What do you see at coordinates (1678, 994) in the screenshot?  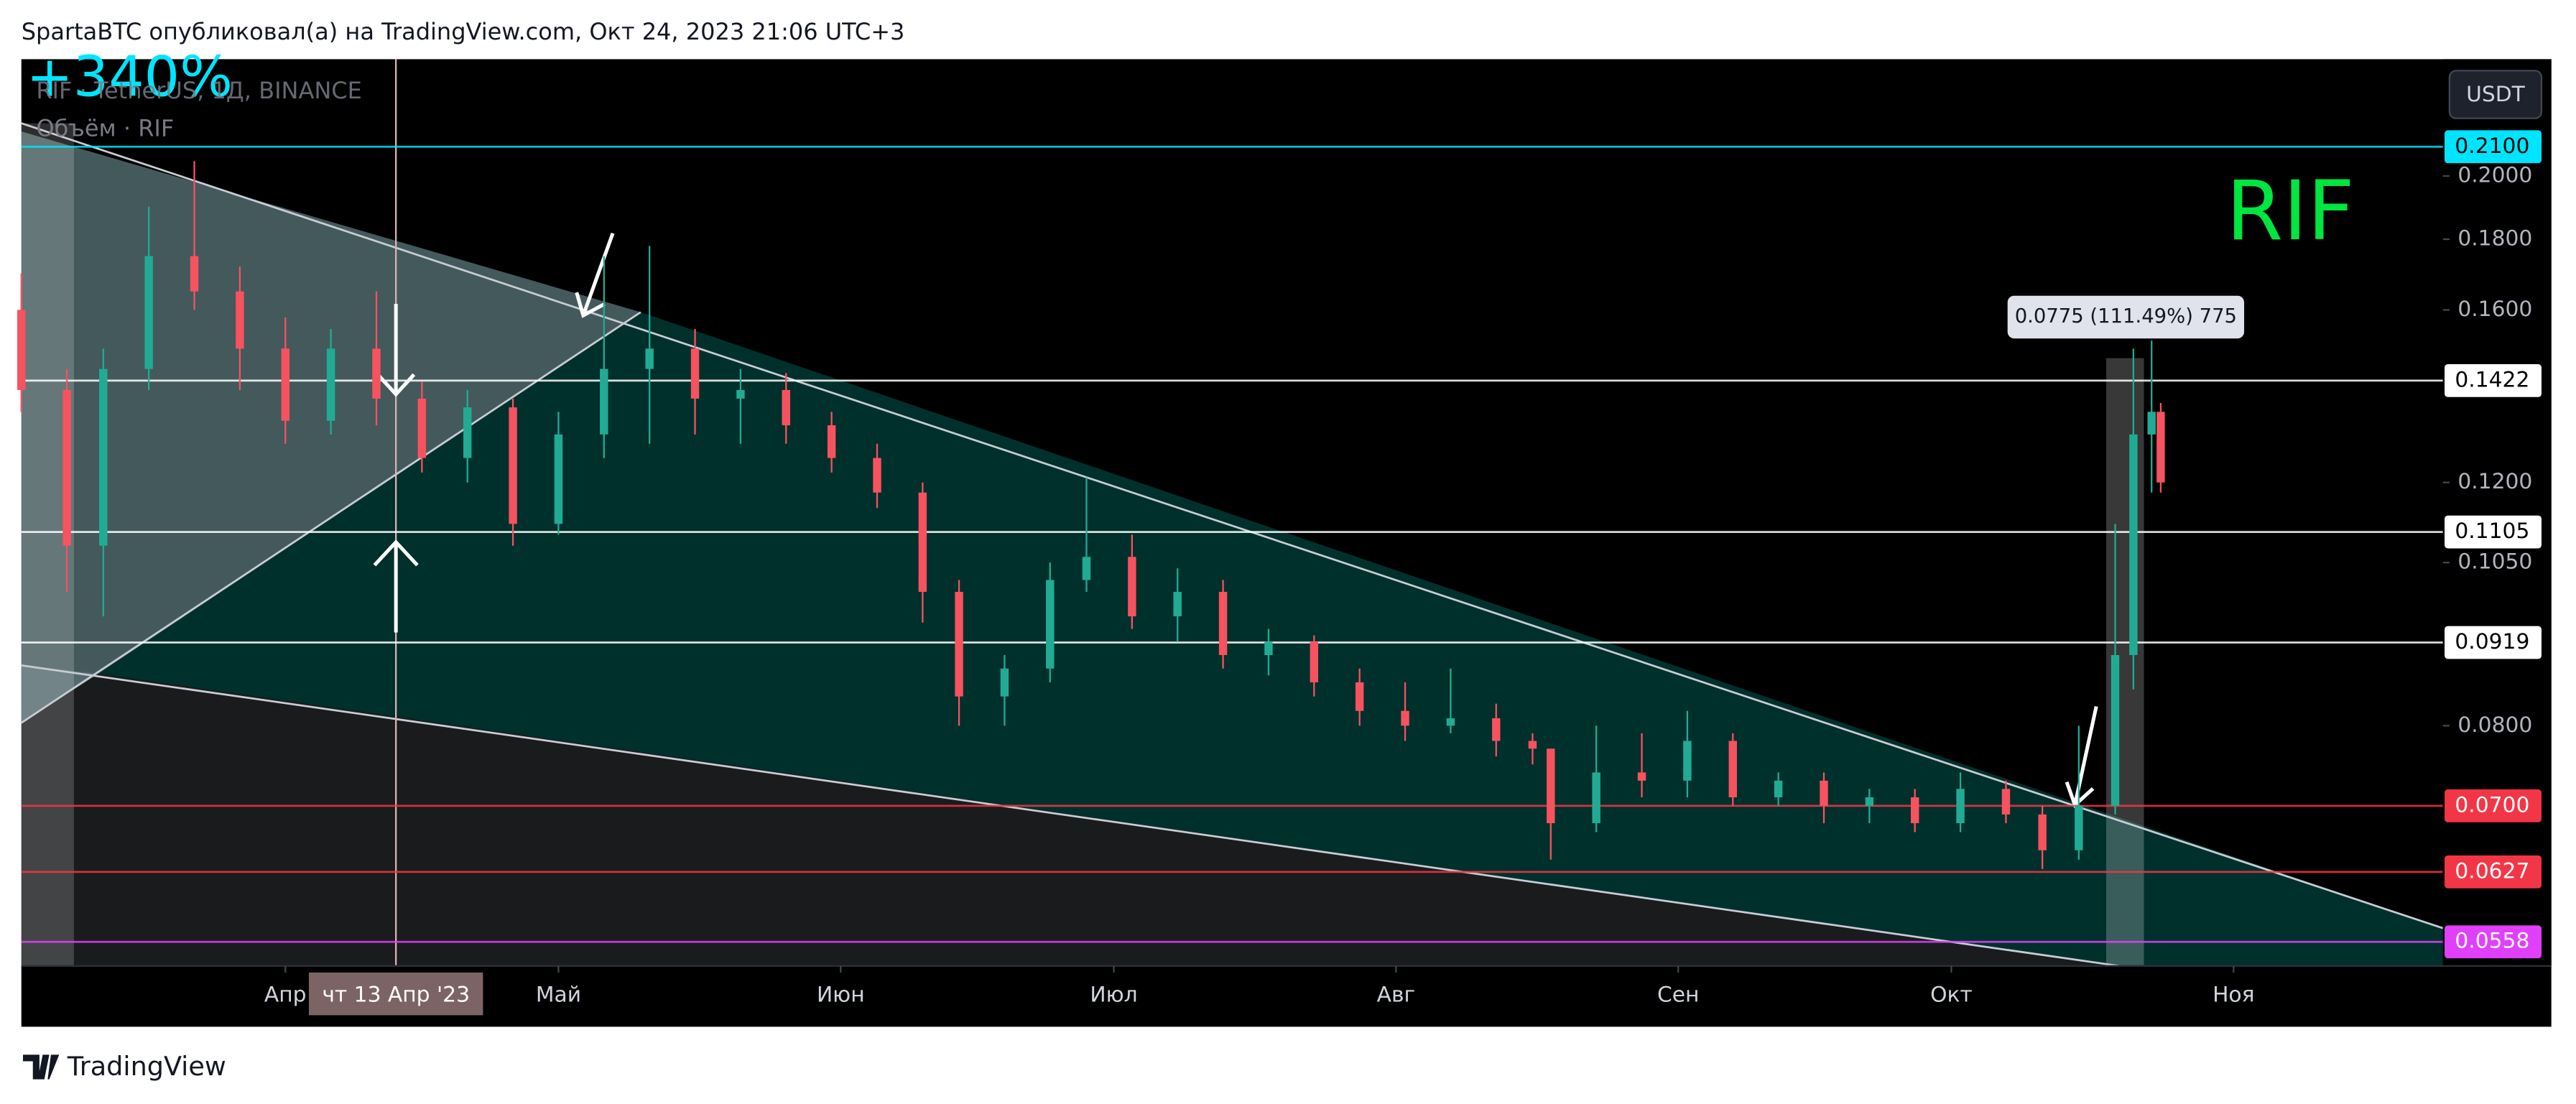 I see `x-tick-label: Сен` at bounding box center [1678, 994].